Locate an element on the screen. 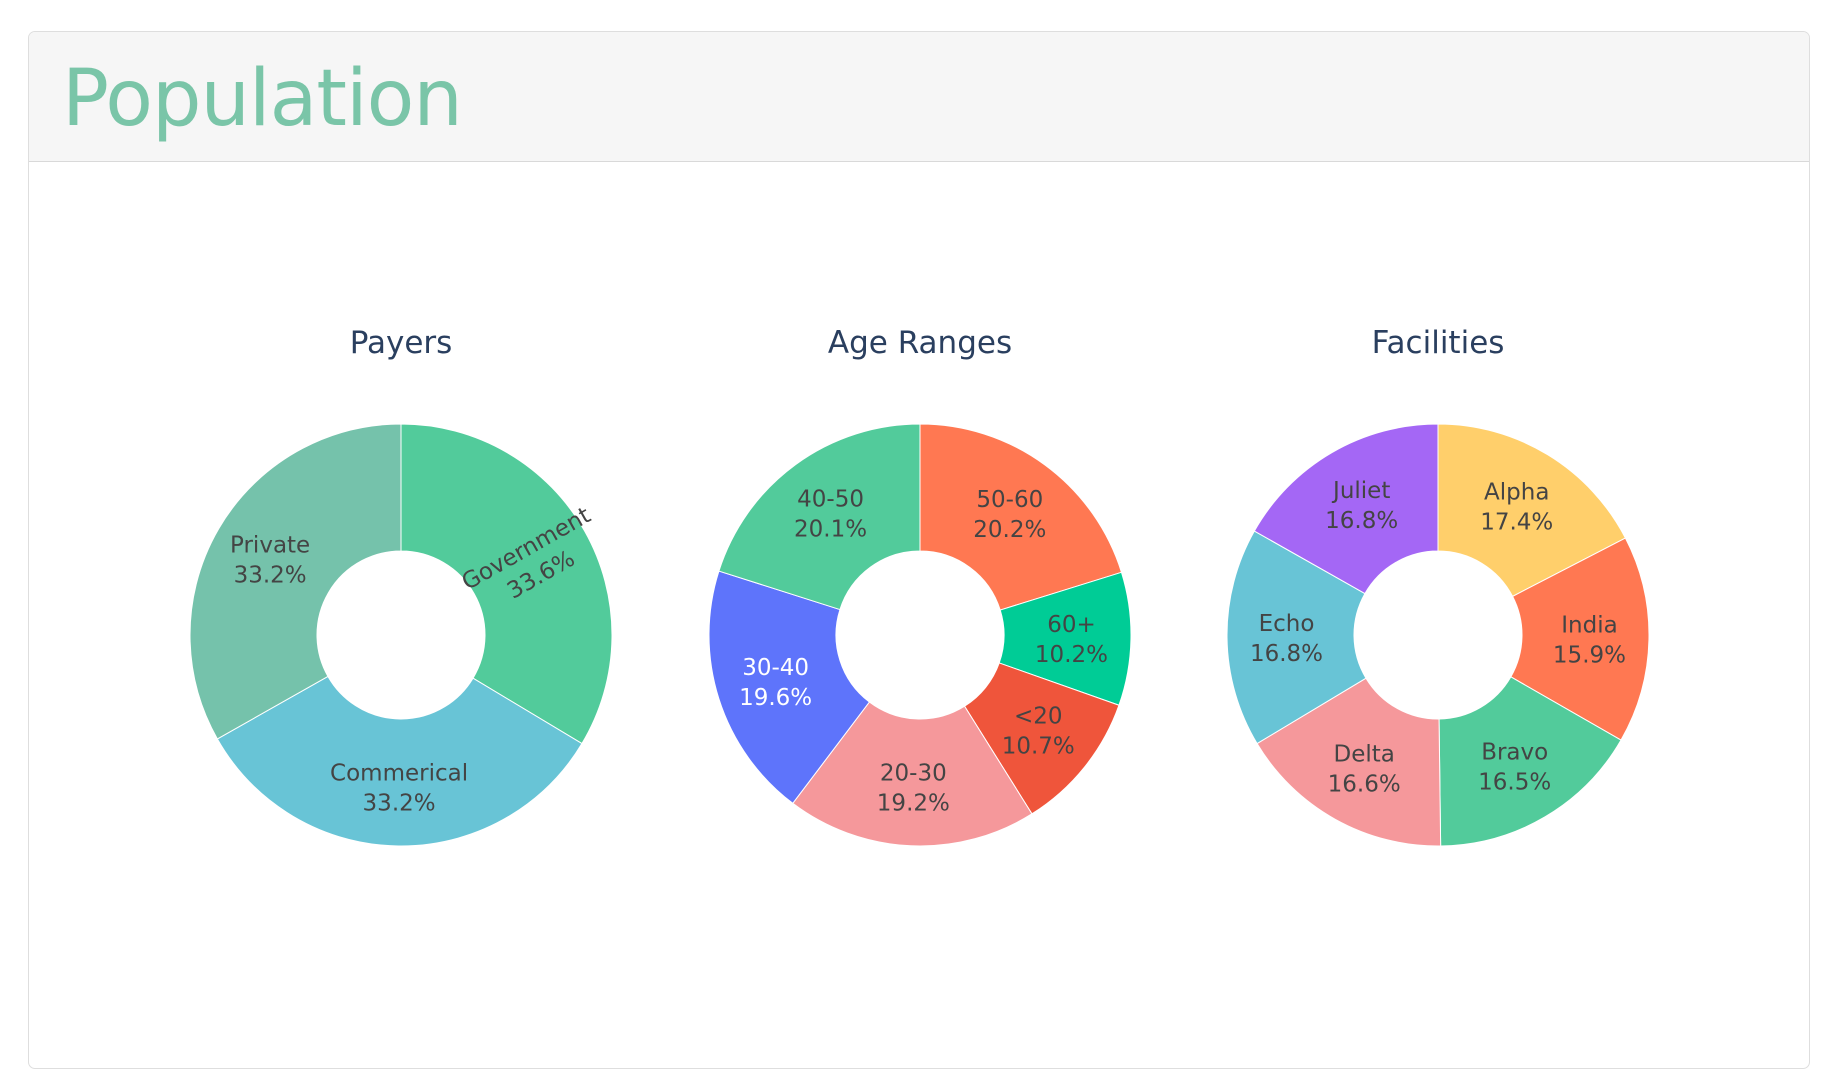 This screenshot has height=1092, width=1838. slice-label-india: India 15.9% is located at coordinates (1589, 640).